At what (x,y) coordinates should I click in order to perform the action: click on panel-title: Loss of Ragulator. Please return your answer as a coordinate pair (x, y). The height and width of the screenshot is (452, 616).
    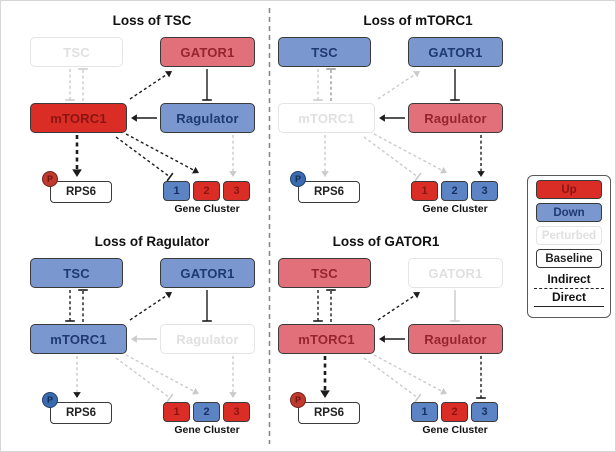
    Looking at the image, I should click on (152, 241).